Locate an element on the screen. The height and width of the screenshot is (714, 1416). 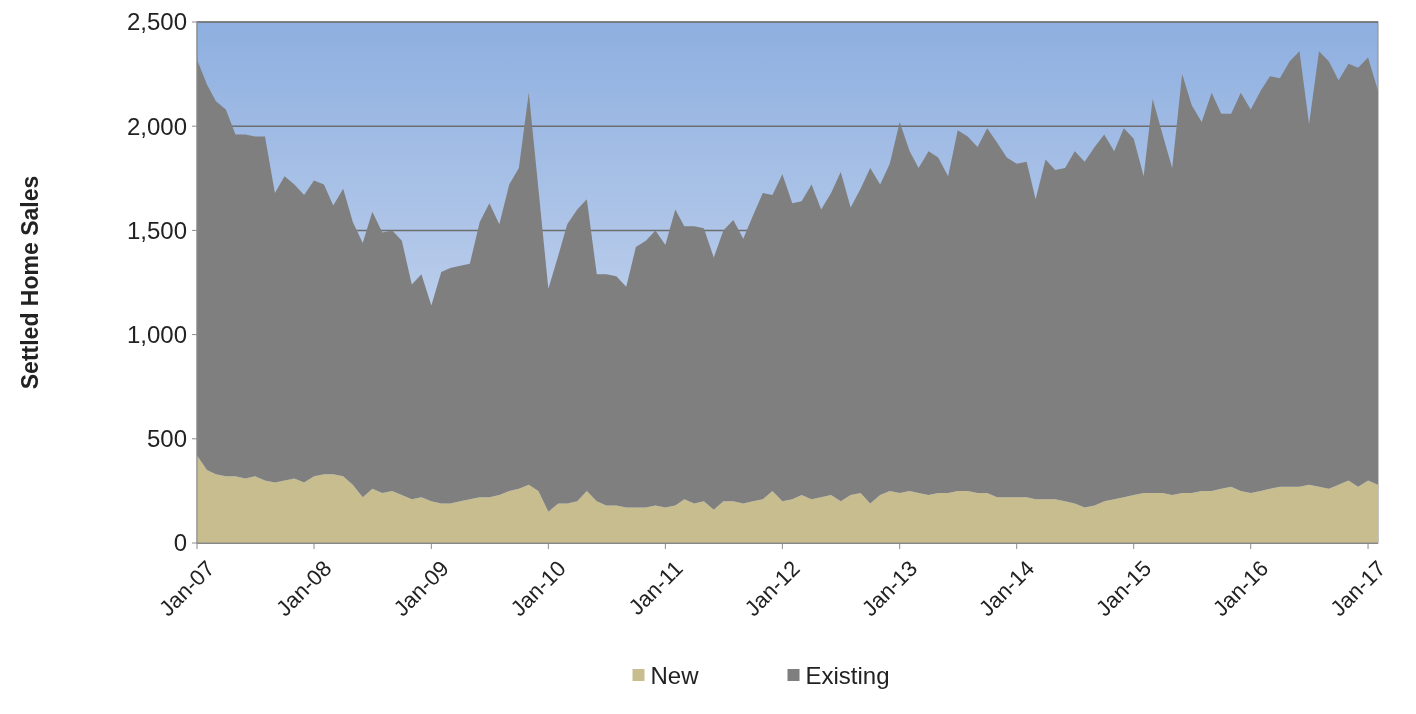
y-tick-label: 500 is located at coordinates (166, 439).